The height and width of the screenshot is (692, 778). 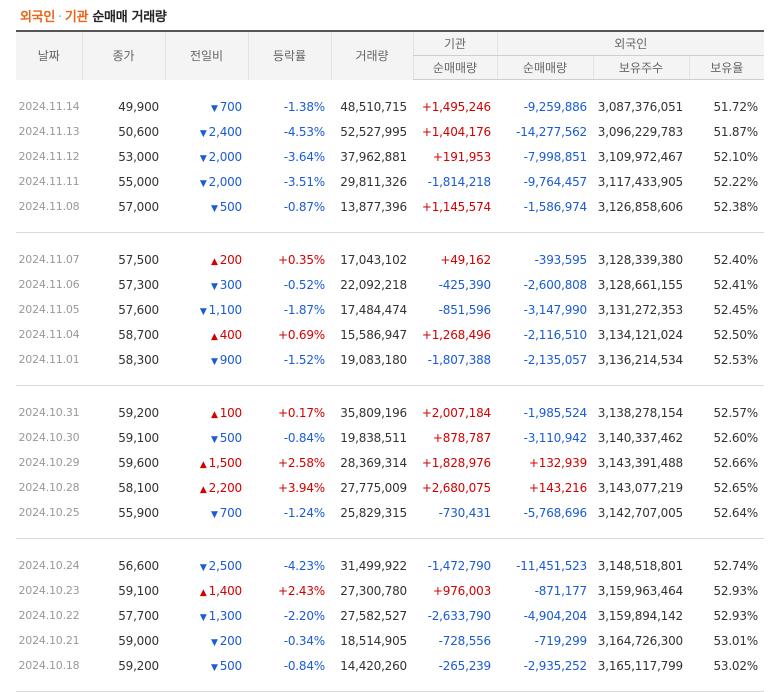 What do you see at coordinates (736, 156) in the screenshot?
I see `cell-foreign-ratio: 52.10%` at bounding box center [736, 156].